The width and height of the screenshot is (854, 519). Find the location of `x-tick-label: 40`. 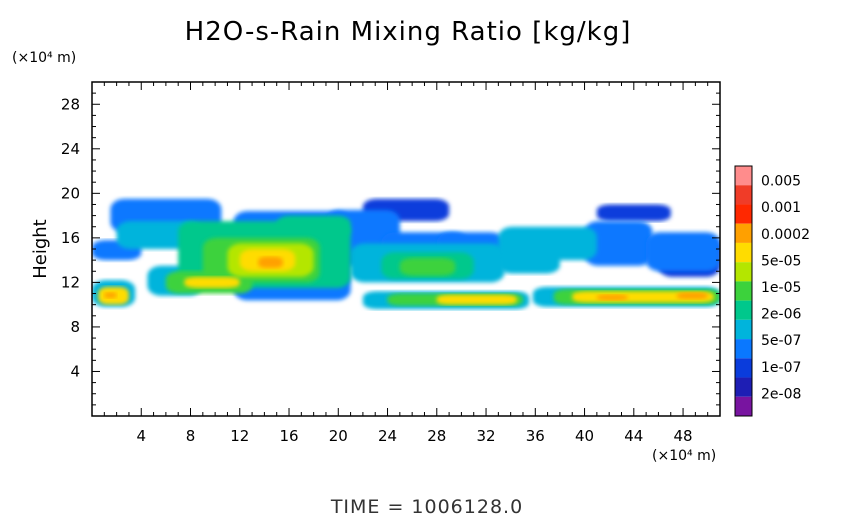

x-tick-label: 40 is located at coordinates (584, 436).